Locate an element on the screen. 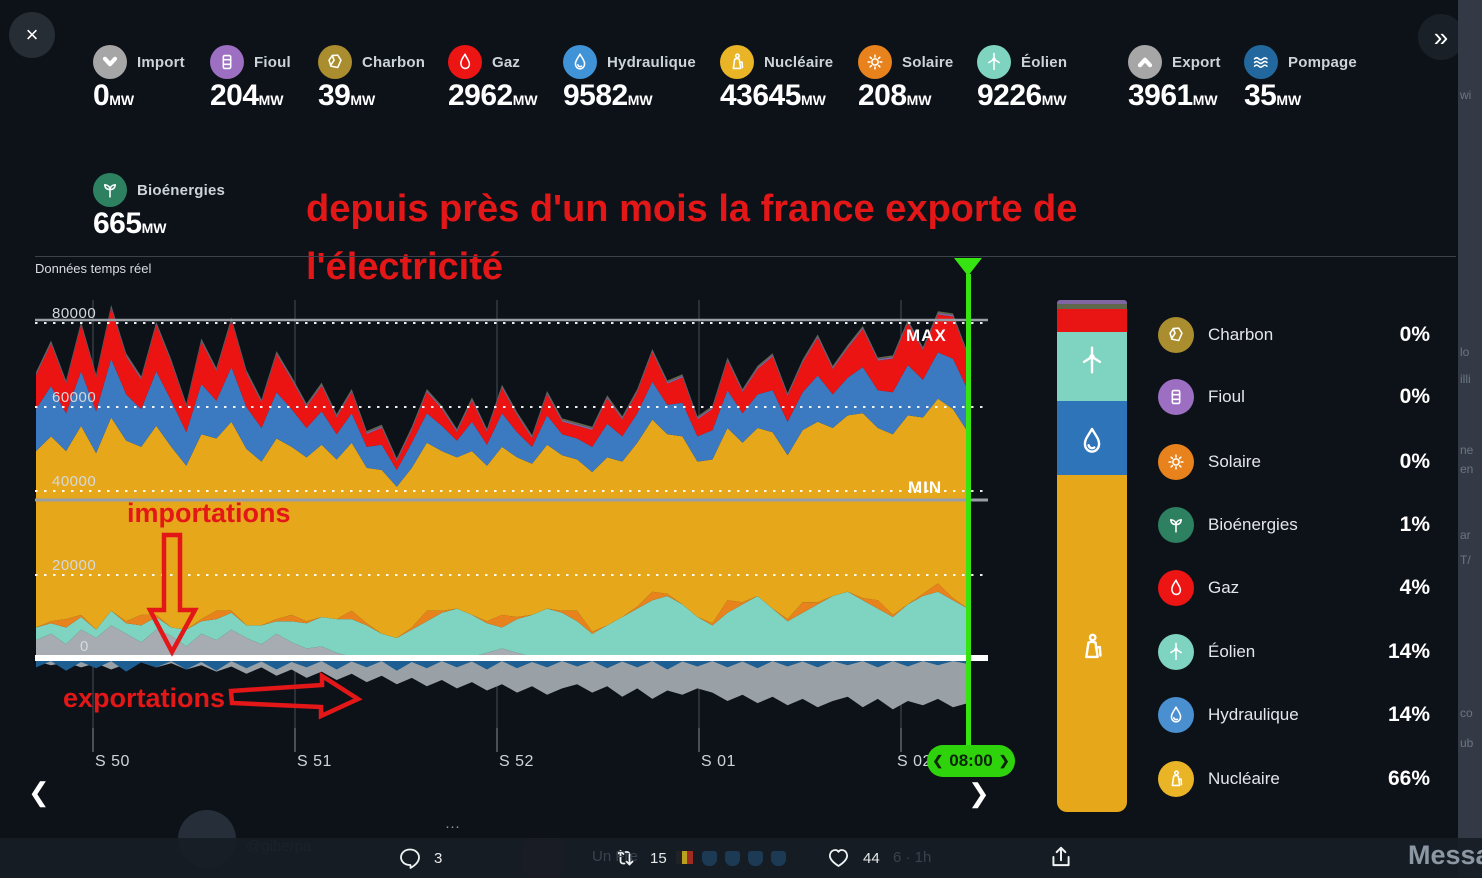 The width and height of the screenshot is (1482, 878). stat-value: 43645MW is located at coordinates (773, 95).